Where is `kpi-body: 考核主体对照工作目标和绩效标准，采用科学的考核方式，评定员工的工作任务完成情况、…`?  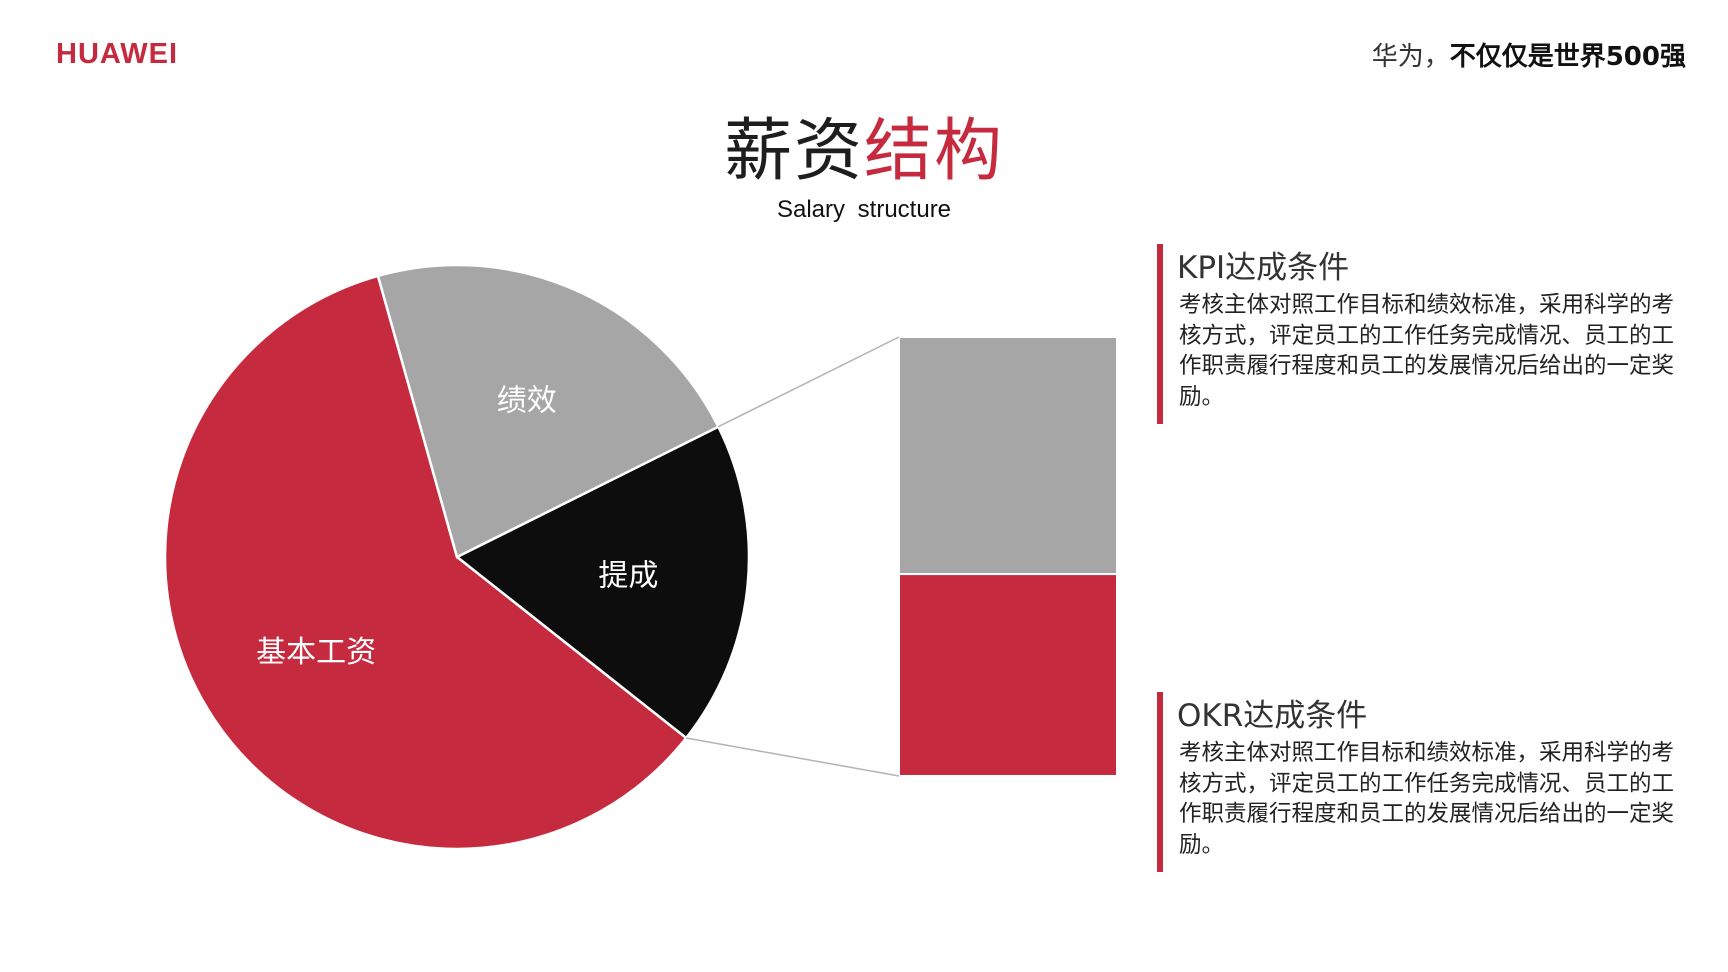
kpi-body: 考核主体对照工作目标和绩效标准，采用科学的考核方式，评定员工的工作任务完成情况、… is located at coordinates (1427, 351).